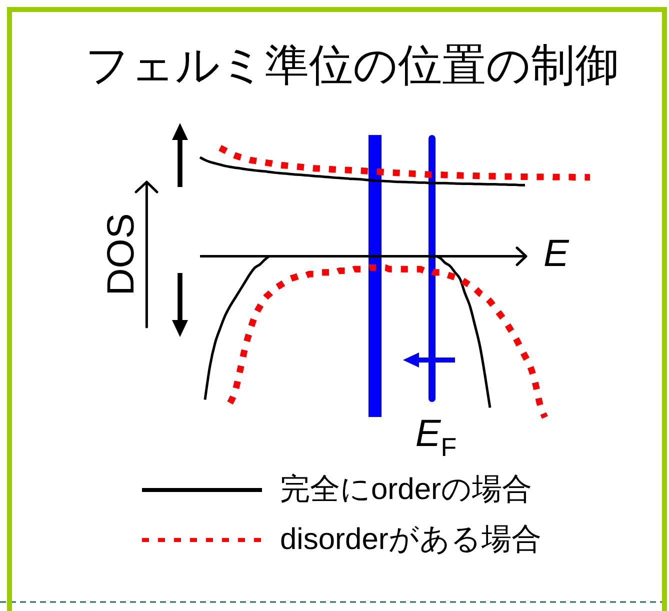 The width and height of the screenshot is (669, 611). What do you see at coordinates (406, 489) in the screenshot?
I see `legend-label: 完全にorderの場合` at bounding box center [406, 489].